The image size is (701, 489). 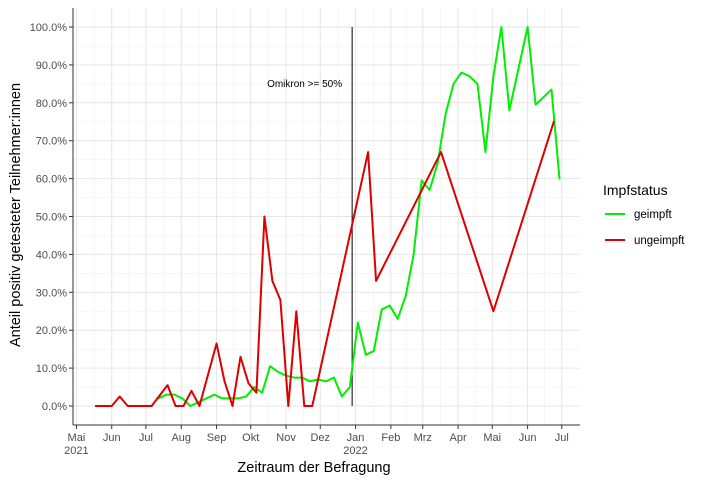 I want to click on x-axis-title: Zeitraum der Befragung, so click(x=313, y=468).